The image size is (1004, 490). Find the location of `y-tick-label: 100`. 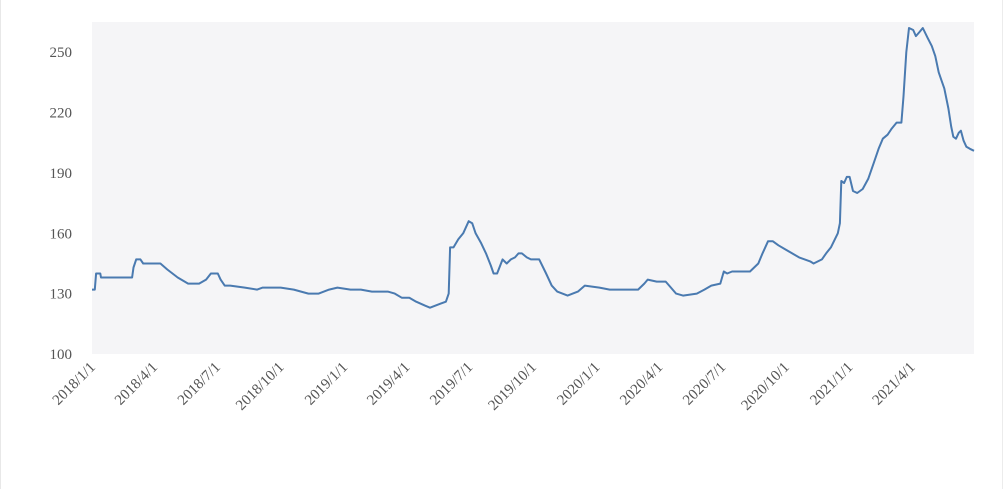

y-tick-label: 100 is located at coordinates (61, 355).